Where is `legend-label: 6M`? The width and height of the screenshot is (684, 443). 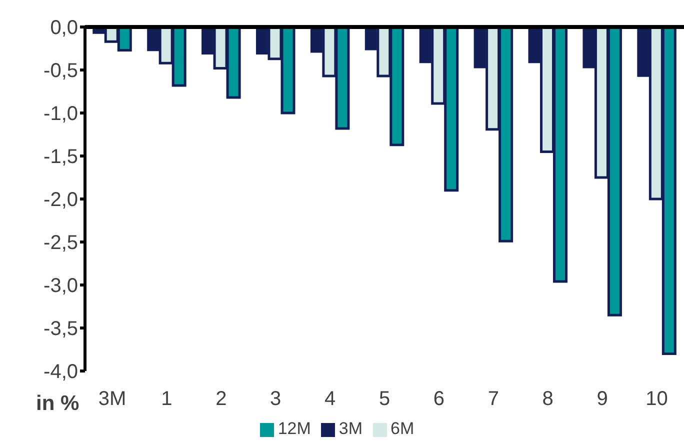 legend-label: 6M is located at coordinates (402, 428).